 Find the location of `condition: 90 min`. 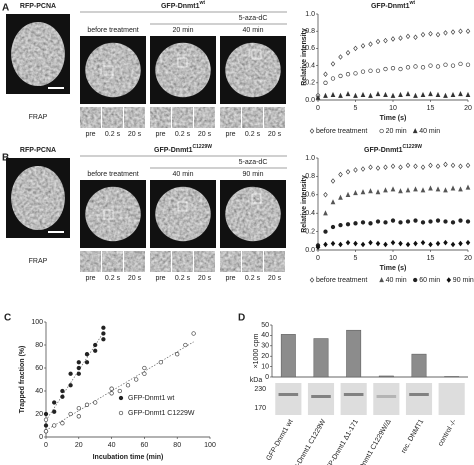

condition: 90 min is located at coordinates (252, 174).